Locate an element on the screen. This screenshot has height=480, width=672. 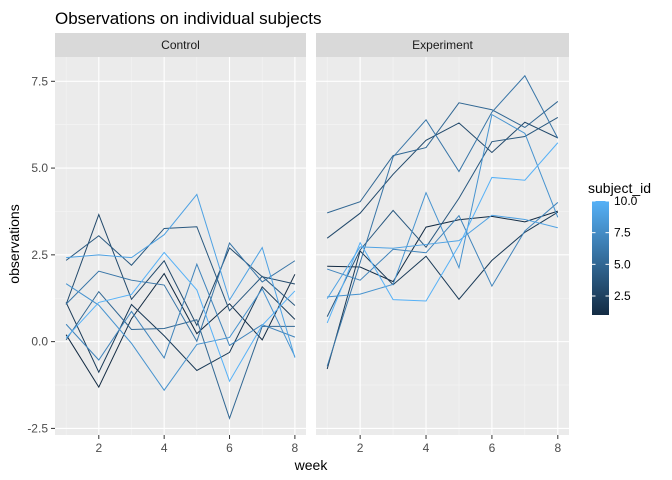
y-tick-label: -2.5 is located at coordinates (37, 428).